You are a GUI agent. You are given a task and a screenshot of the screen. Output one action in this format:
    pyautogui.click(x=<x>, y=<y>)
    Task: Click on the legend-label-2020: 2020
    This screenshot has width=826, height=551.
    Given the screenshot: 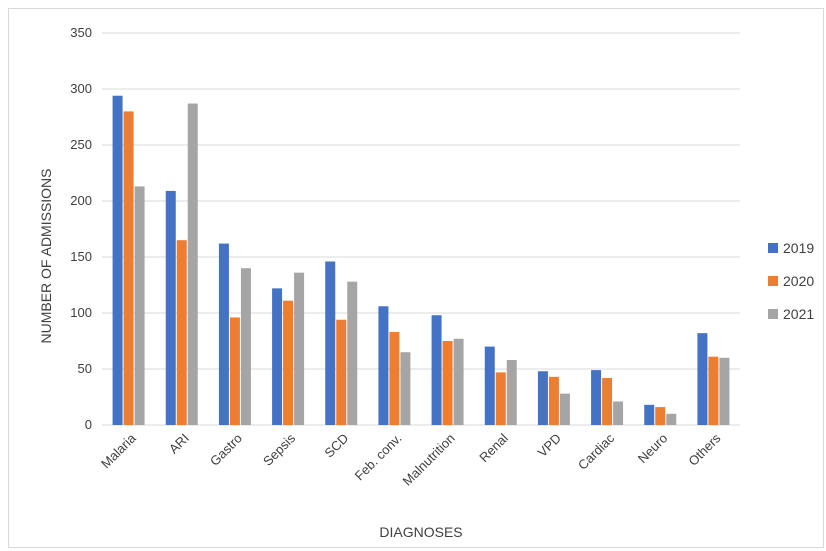 What is the action you would take?
    pyautogui.click(x=798, y=281)
    